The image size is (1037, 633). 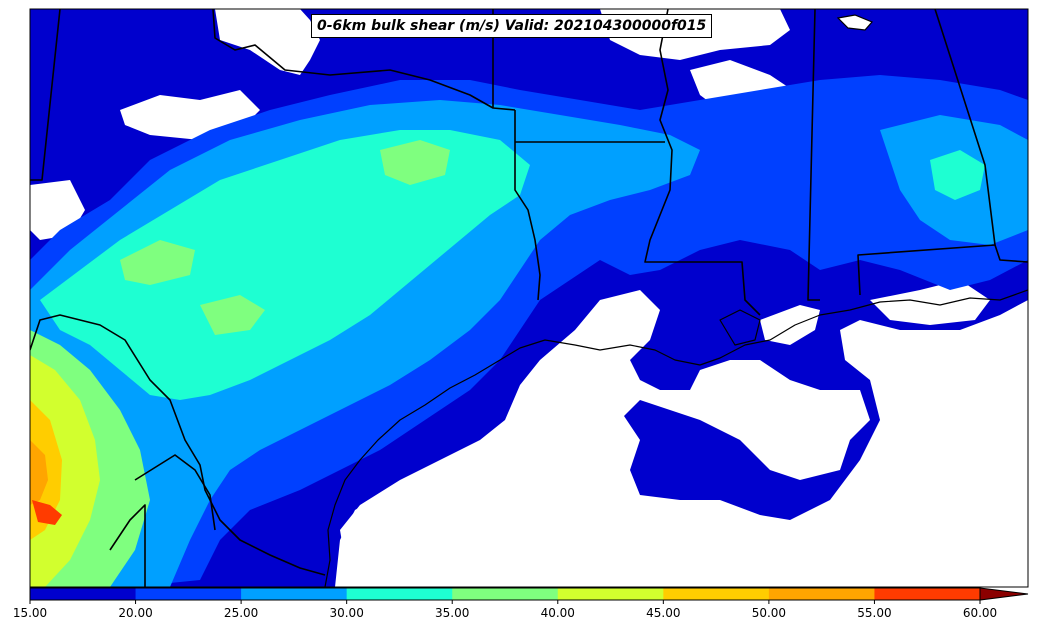 I want to click on colorbar-tick-label: 25.00, so click(x=241, y=613).